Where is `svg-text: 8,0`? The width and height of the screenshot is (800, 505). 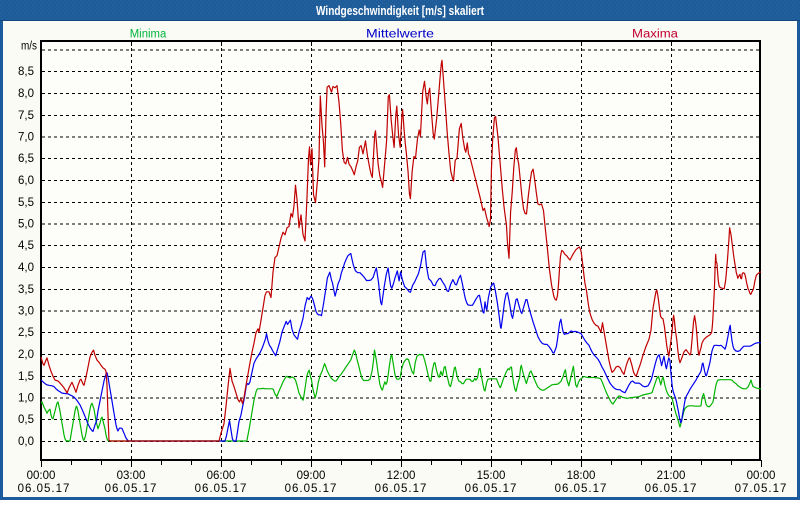
svg-text: 8,0 is located at coordinates (26, 94).